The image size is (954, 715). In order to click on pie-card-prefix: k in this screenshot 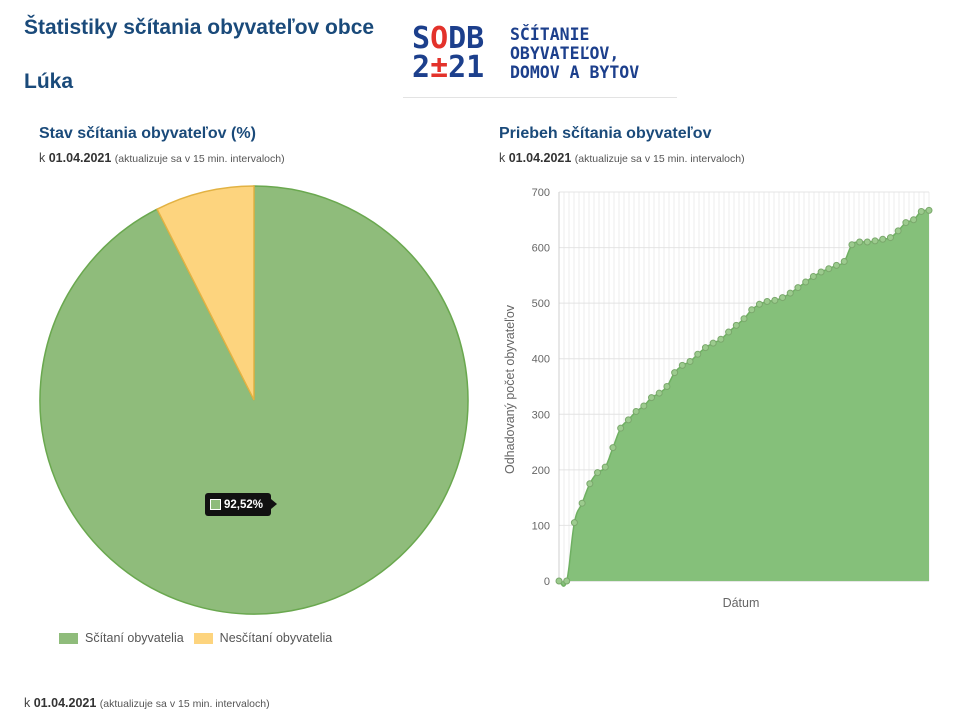, I will do `click(42, 158)`.